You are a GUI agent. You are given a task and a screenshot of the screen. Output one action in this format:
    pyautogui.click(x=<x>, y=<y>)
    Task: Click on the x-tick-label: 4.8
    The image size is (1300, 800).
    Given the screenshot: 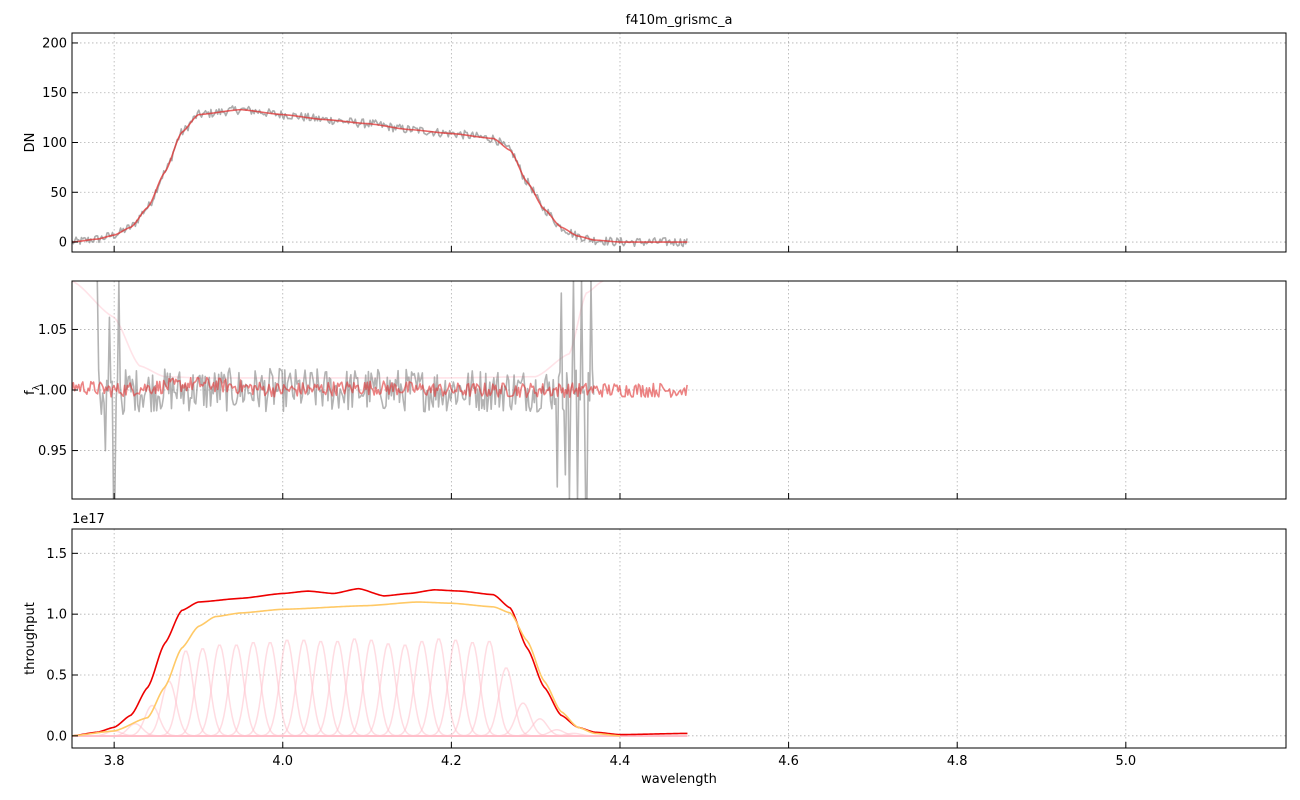 What is the action you would take?
    pyautogui.click(x=957, y=761)
    